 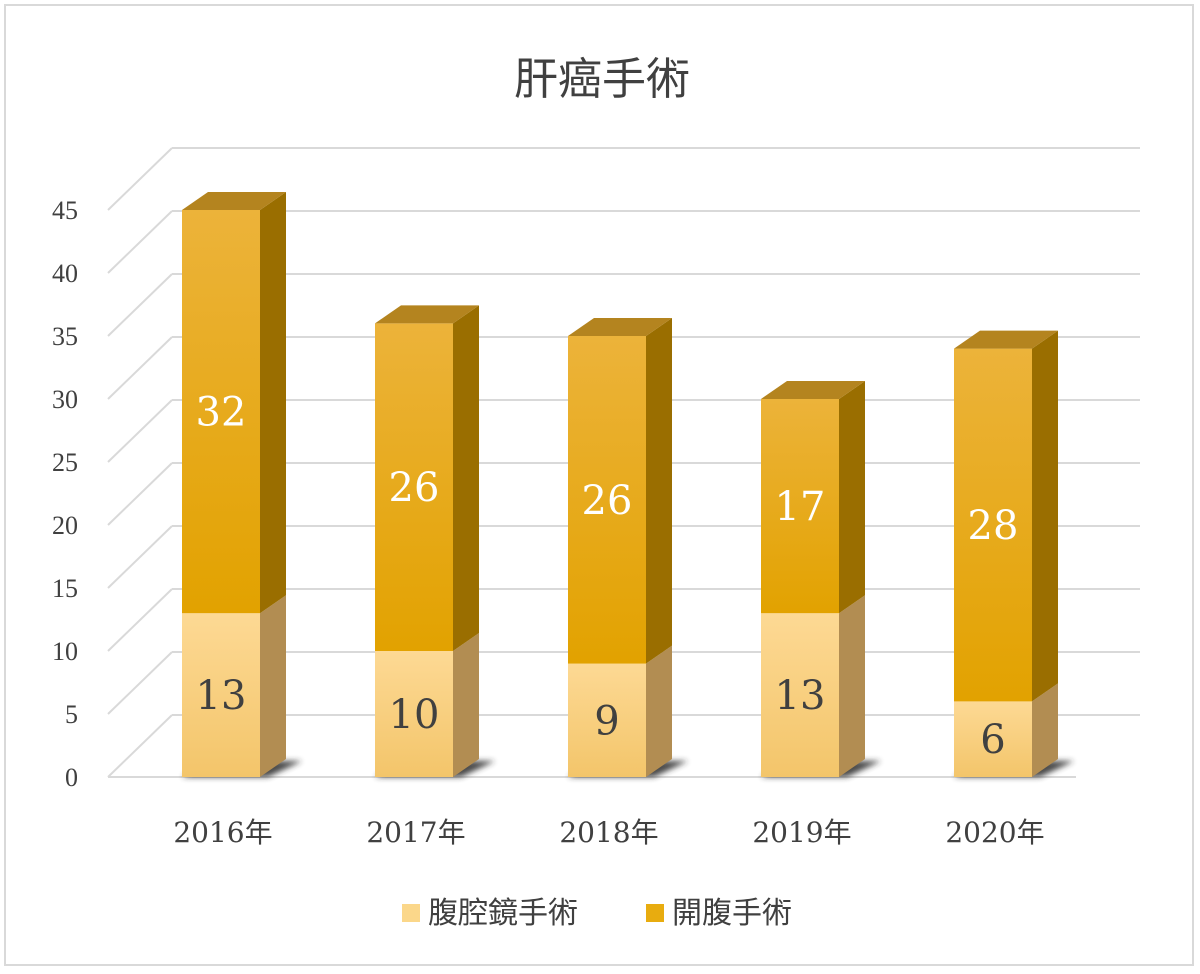 What do you see at coordinates (602, 79) in the screenshot?
I see `chart-title: 肝癌手術` at bounding box center [602, 79].